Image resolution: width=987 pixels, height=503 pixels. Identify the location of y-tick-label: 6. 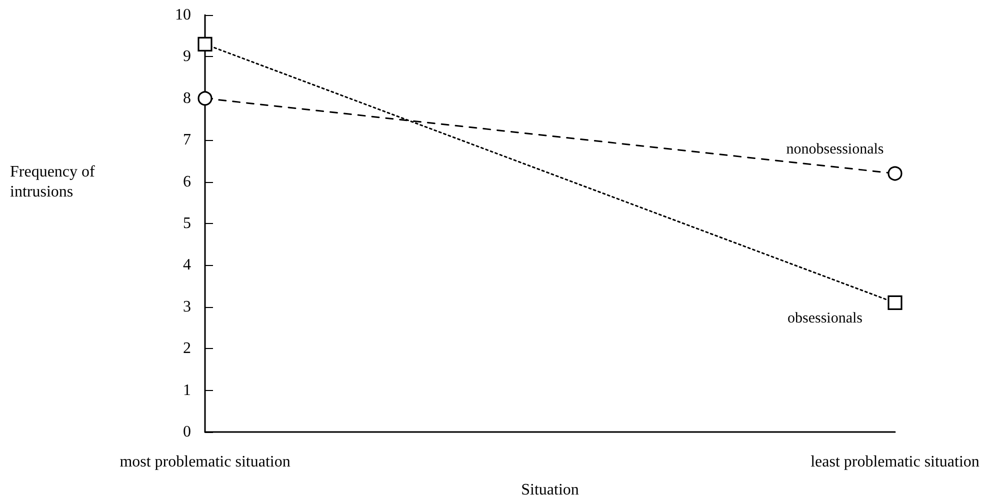
(187, 181).